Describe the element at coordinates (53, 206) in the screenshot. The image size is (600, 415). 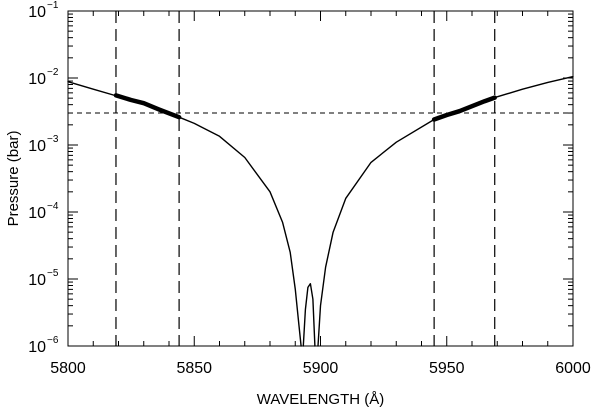
I see `y-tick-label-exponent: −4` at that location.